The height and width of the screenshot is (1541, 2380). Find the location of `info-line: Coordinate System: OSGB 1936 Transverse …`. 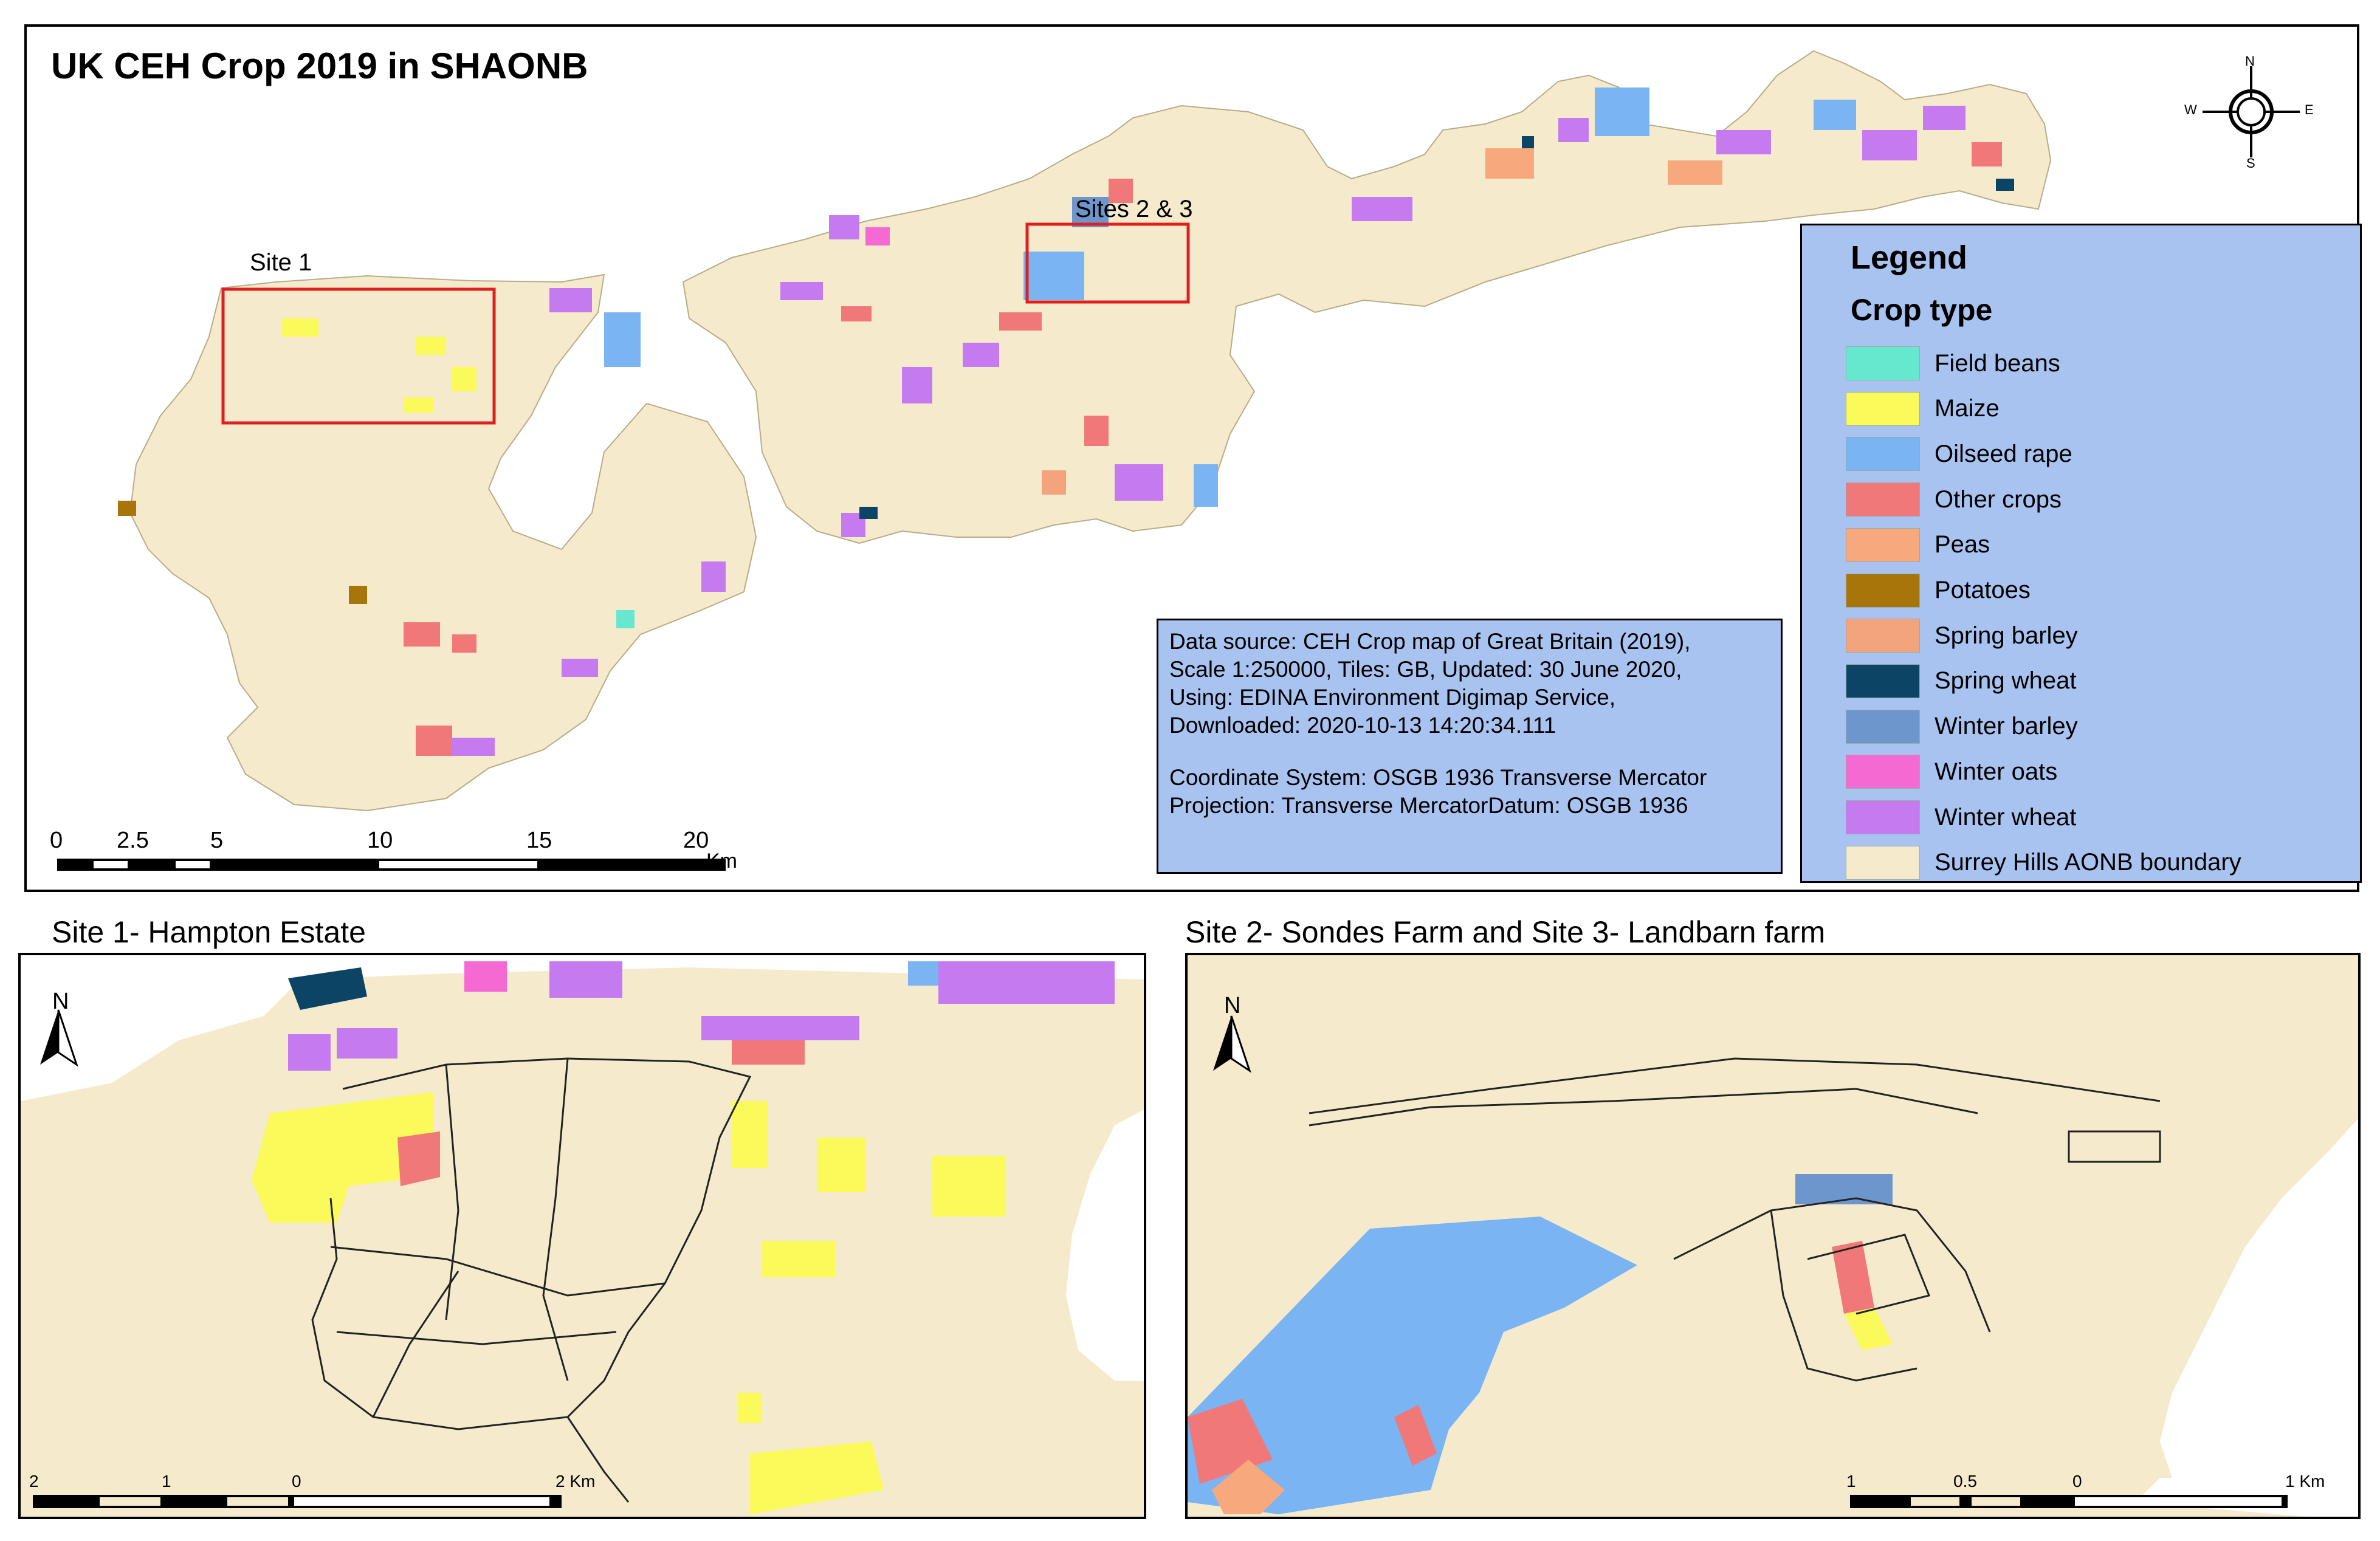

info-line: Coordinate System: OSGB 1936 Transverse … is located at coordinates (1438, 777).